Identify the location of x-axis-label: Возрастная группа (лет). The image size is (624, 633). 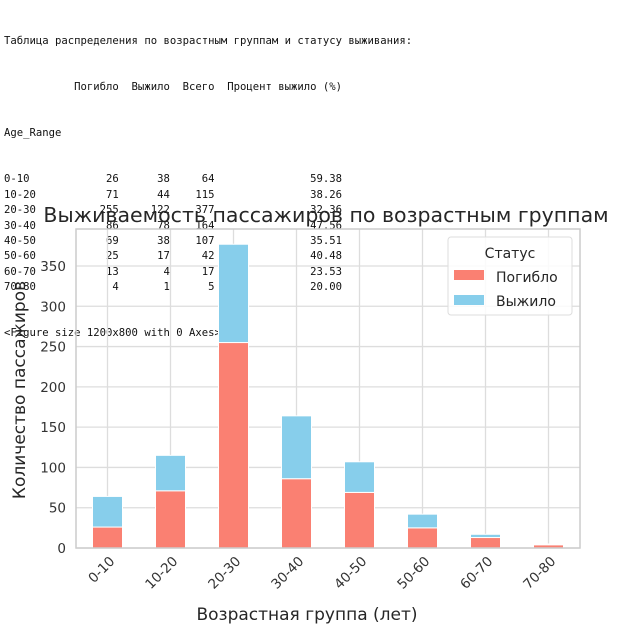
(306, 615).